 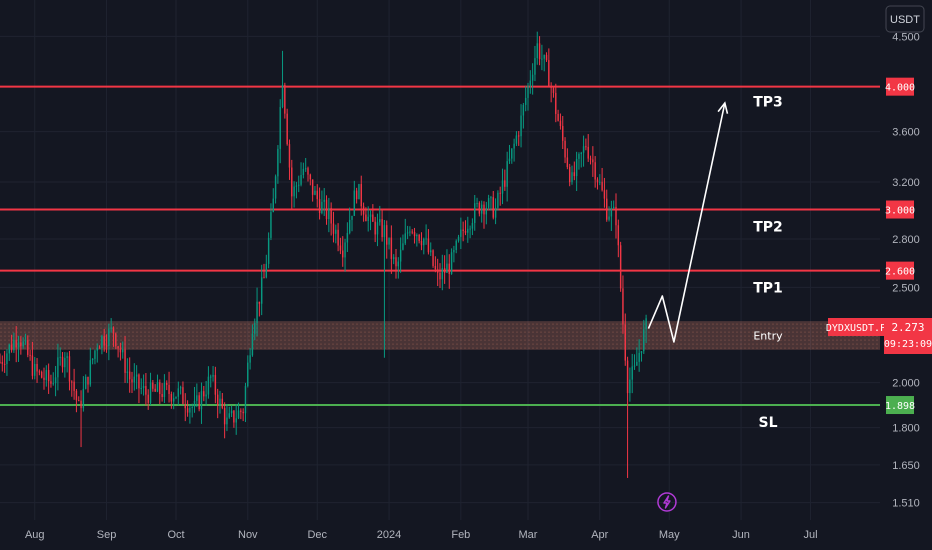 I want to click on x-tick-label-10: Jun, so click(x=741, y=535).